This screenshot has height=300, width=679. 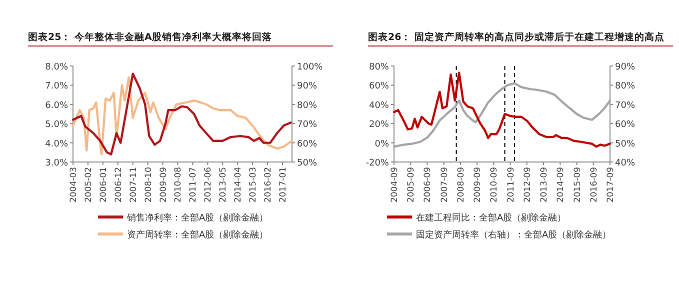 I want to click on x-tick-label: 2017-01, so click(x=283, y=185).